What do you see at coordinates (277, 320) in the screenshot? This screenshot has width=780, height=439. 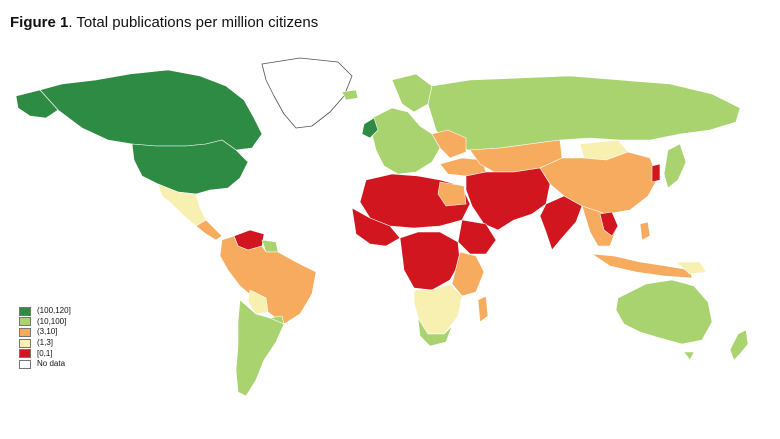 I see `region-uruguay` at bounding box center [277, 320].